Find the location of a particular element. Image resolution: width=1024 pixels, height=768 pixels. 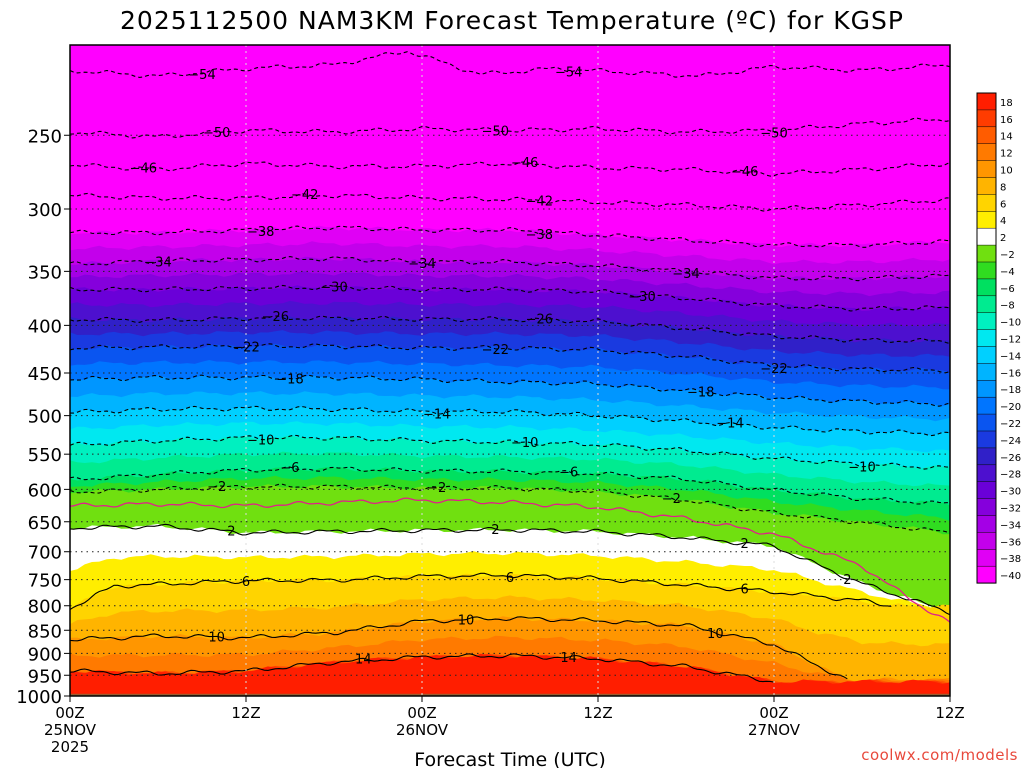

colorbar-label: −40 is located at coordinates (1010, 576).